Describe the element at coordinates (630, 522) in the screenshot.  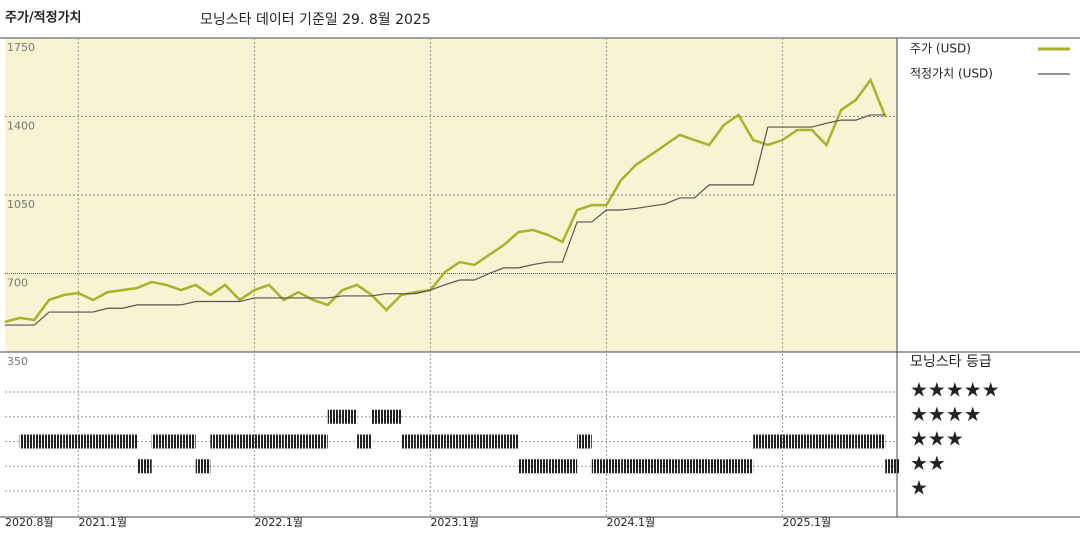
I see `x-tick-label: 2024.1월` at that location.